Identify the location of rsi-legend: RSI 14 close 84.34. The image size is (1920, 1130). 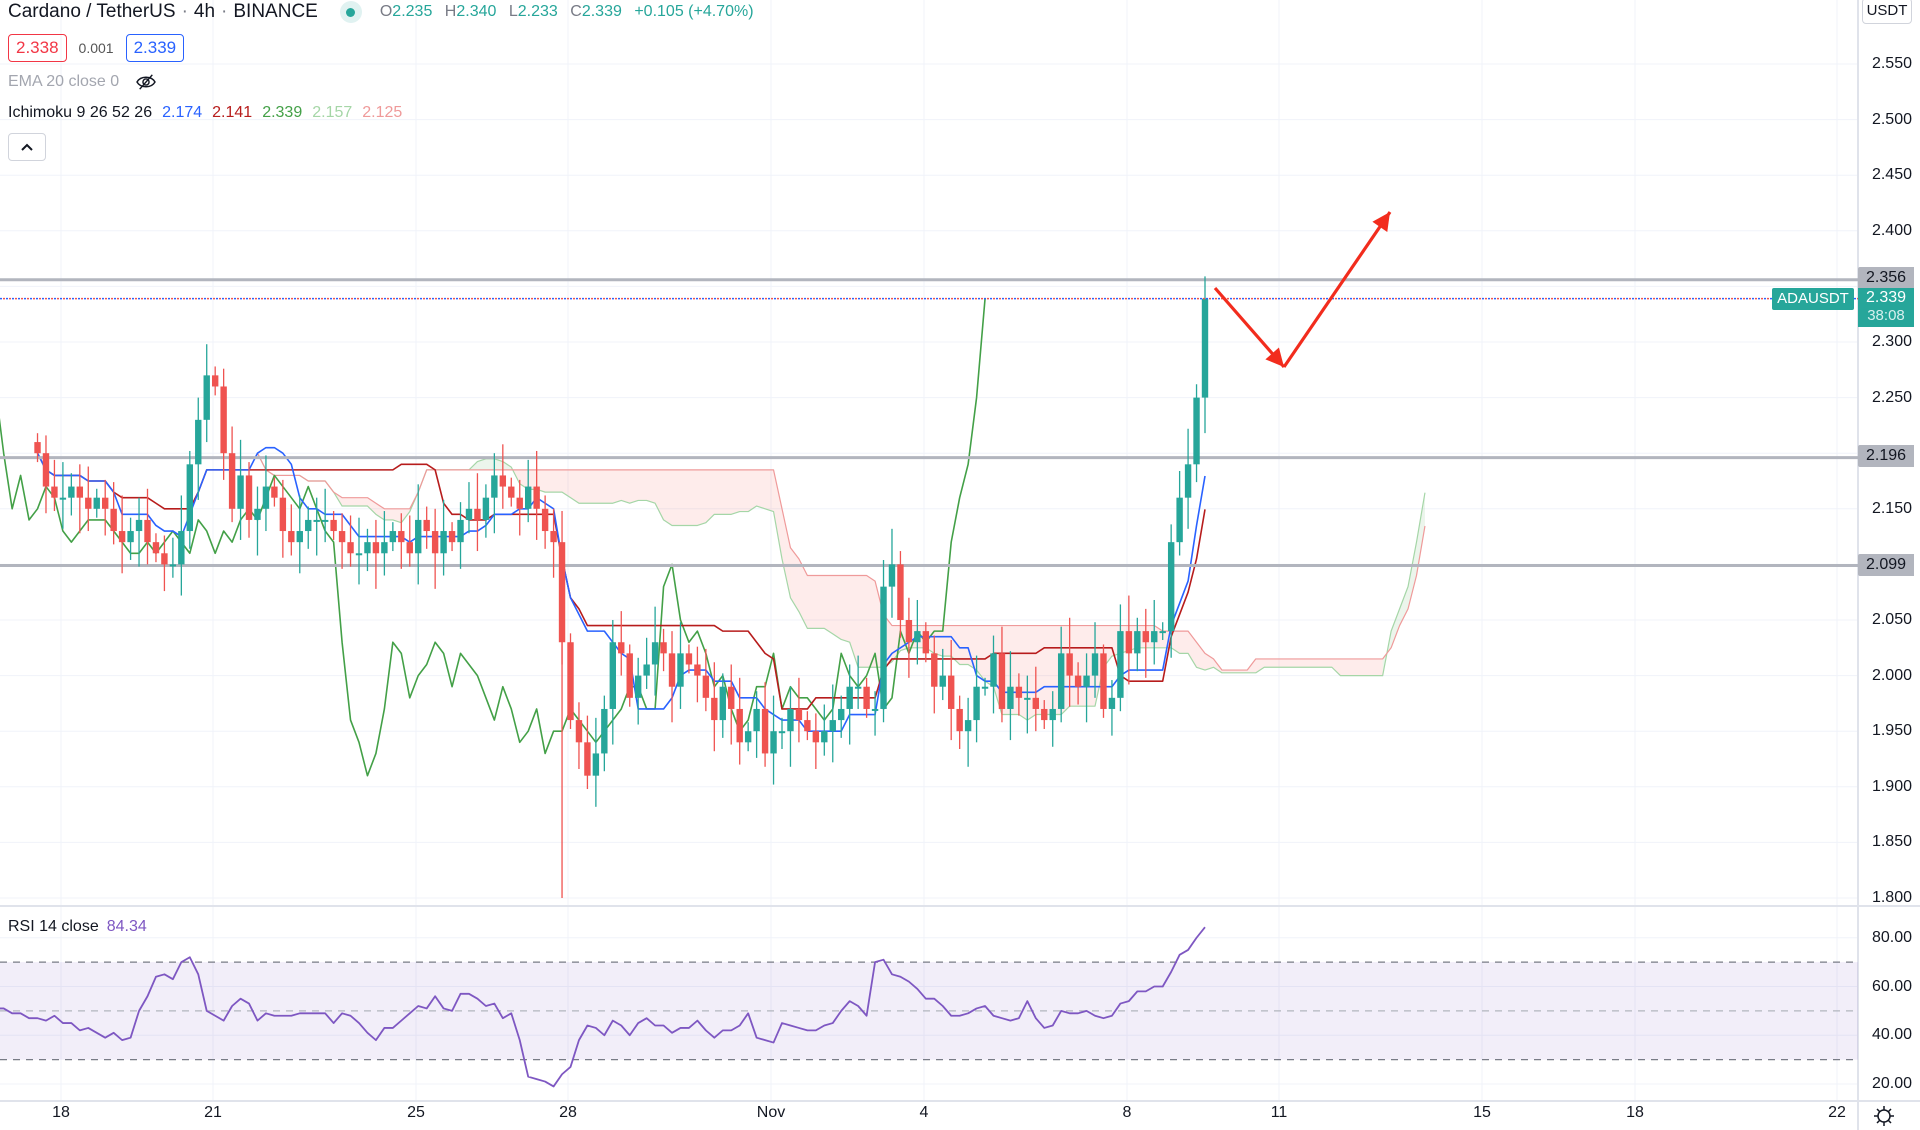
(77, 926).